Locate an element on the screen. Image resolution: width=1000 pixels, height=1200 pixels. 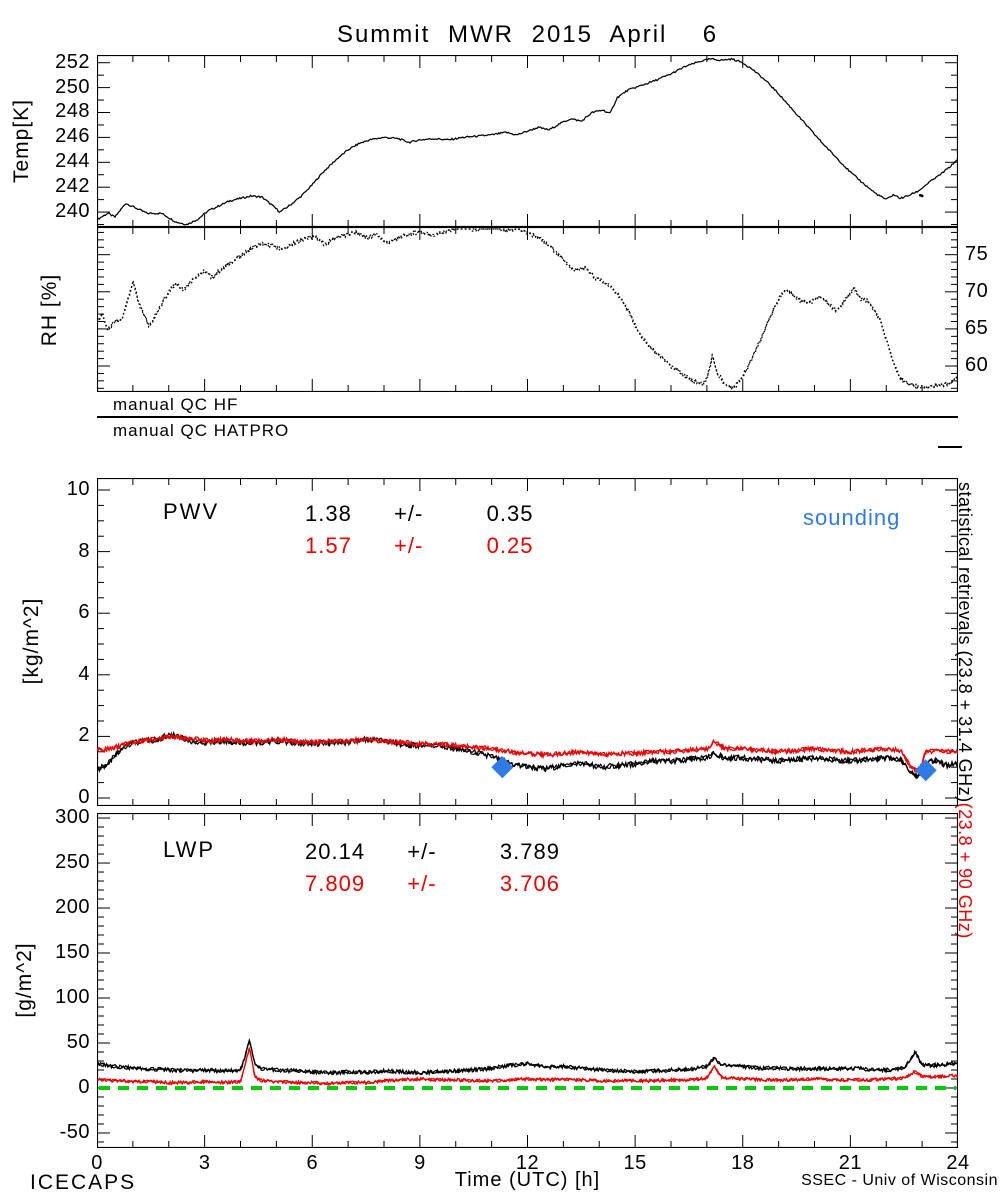
figure-title: Summit MWR 2015 April 6 is located at coordinates (527, 34).